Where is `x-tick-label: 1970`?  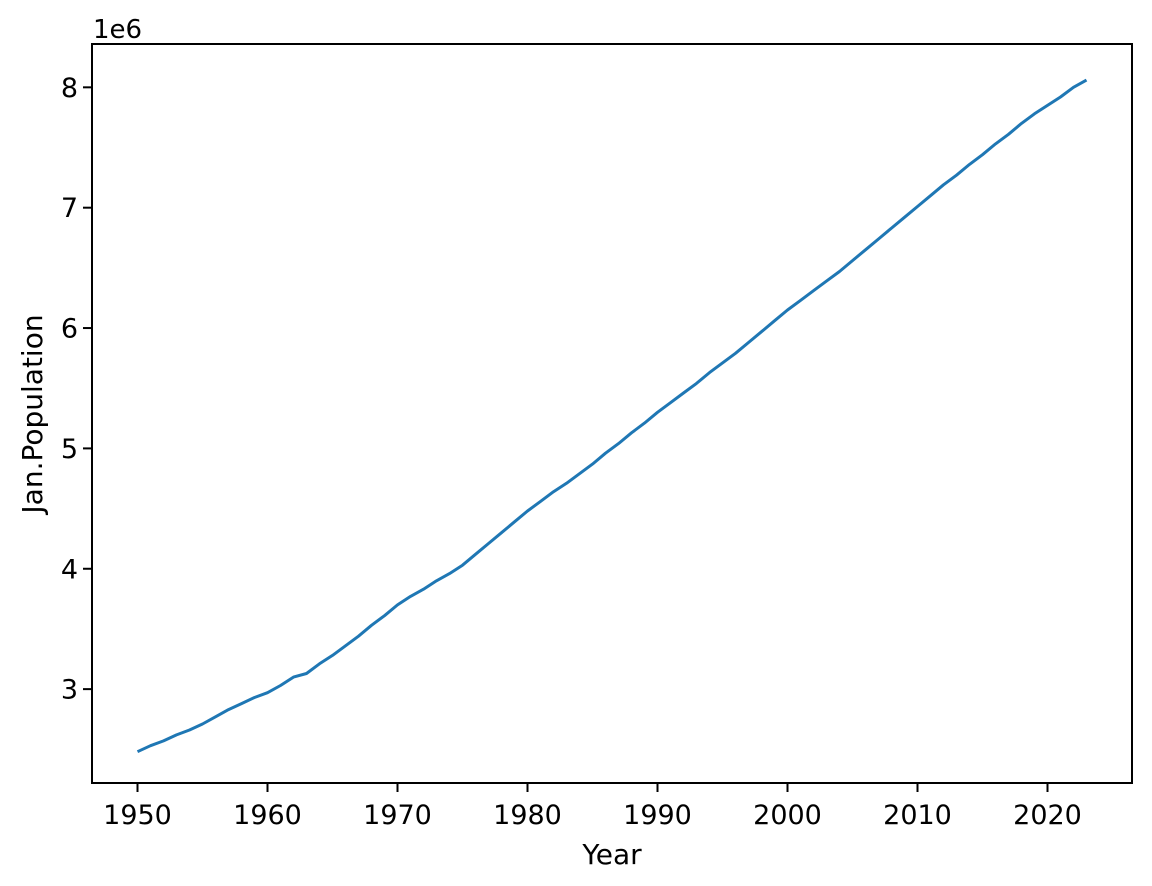
x-tick-label: 1970 is located at coordinates (397, 815).